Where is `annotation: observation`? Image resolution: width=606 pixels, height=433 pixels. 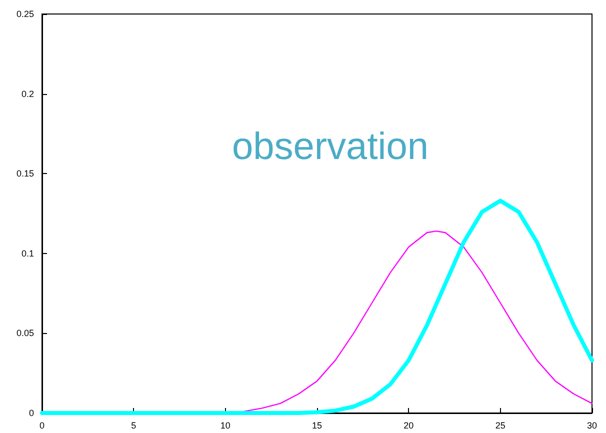 annotation: observation is located at coordinates (330, 147).